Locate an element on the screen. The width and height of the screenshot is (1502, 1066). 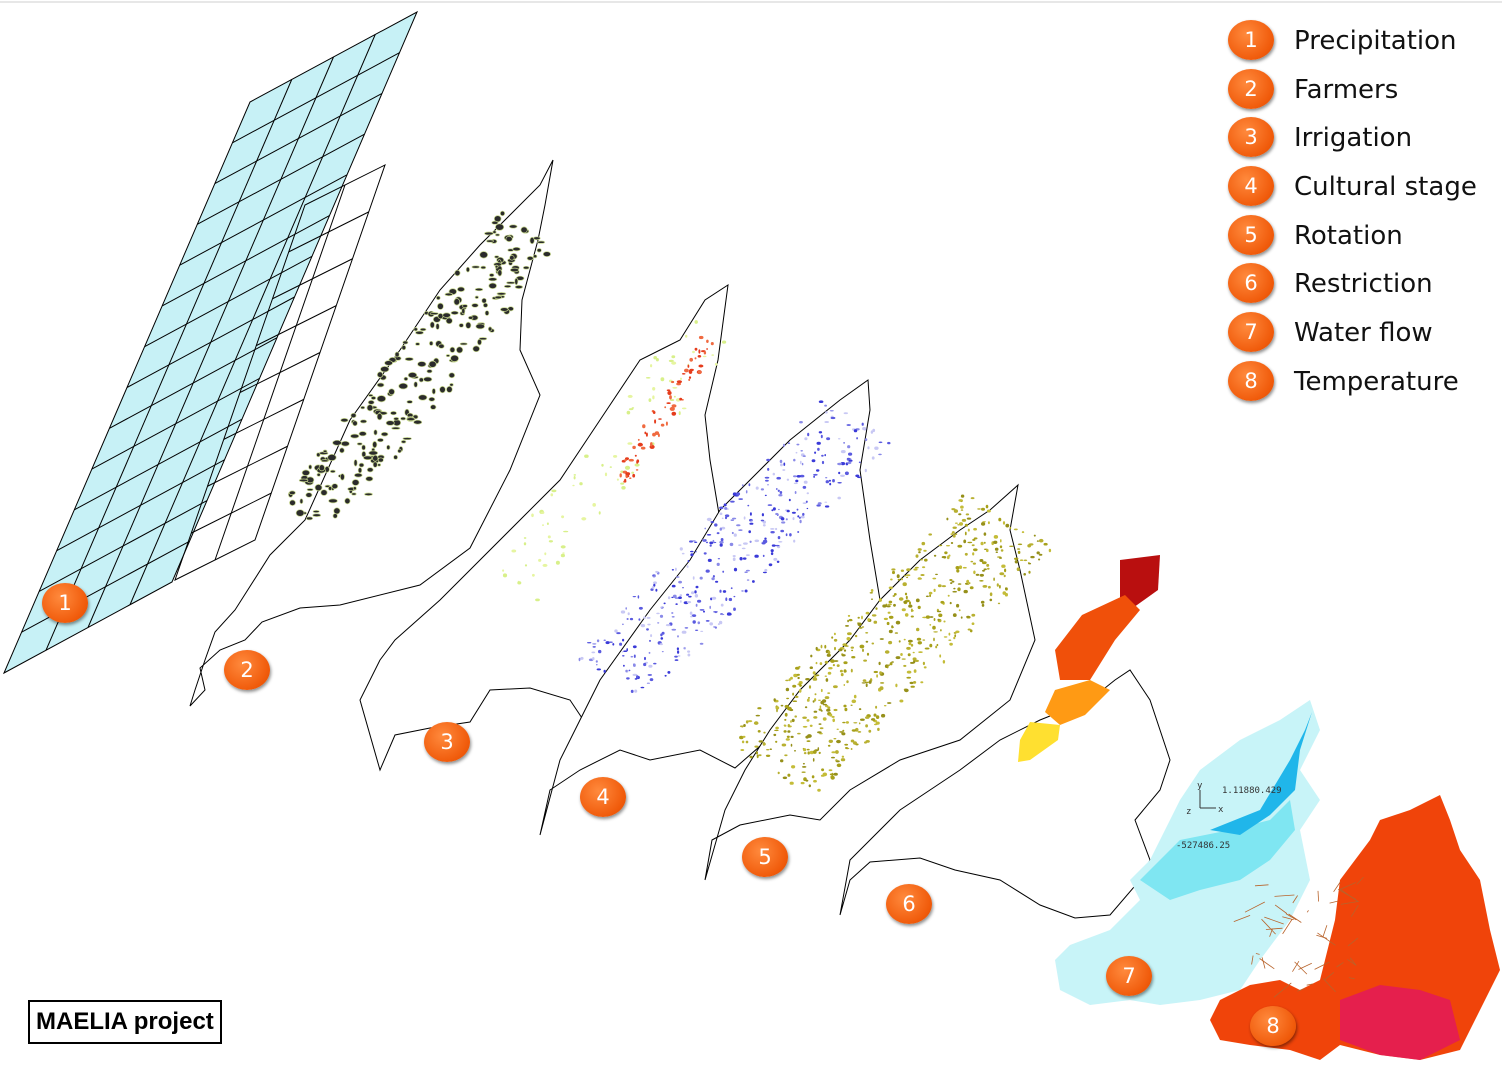
farmers-layer is located at coordinates (371, 433).